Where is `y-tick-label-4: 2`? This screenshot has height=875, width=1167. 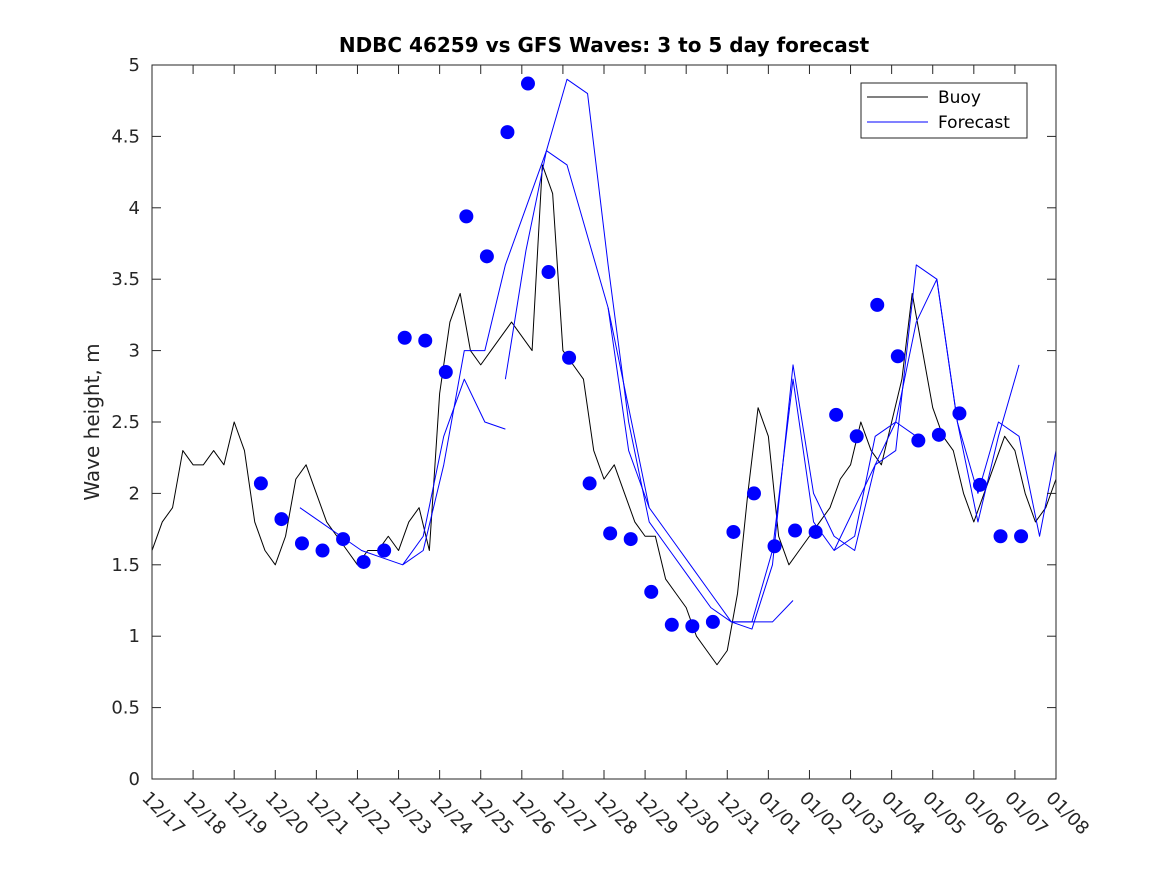
y-tick-label-4: 2 is located at coordinates (134, 493).